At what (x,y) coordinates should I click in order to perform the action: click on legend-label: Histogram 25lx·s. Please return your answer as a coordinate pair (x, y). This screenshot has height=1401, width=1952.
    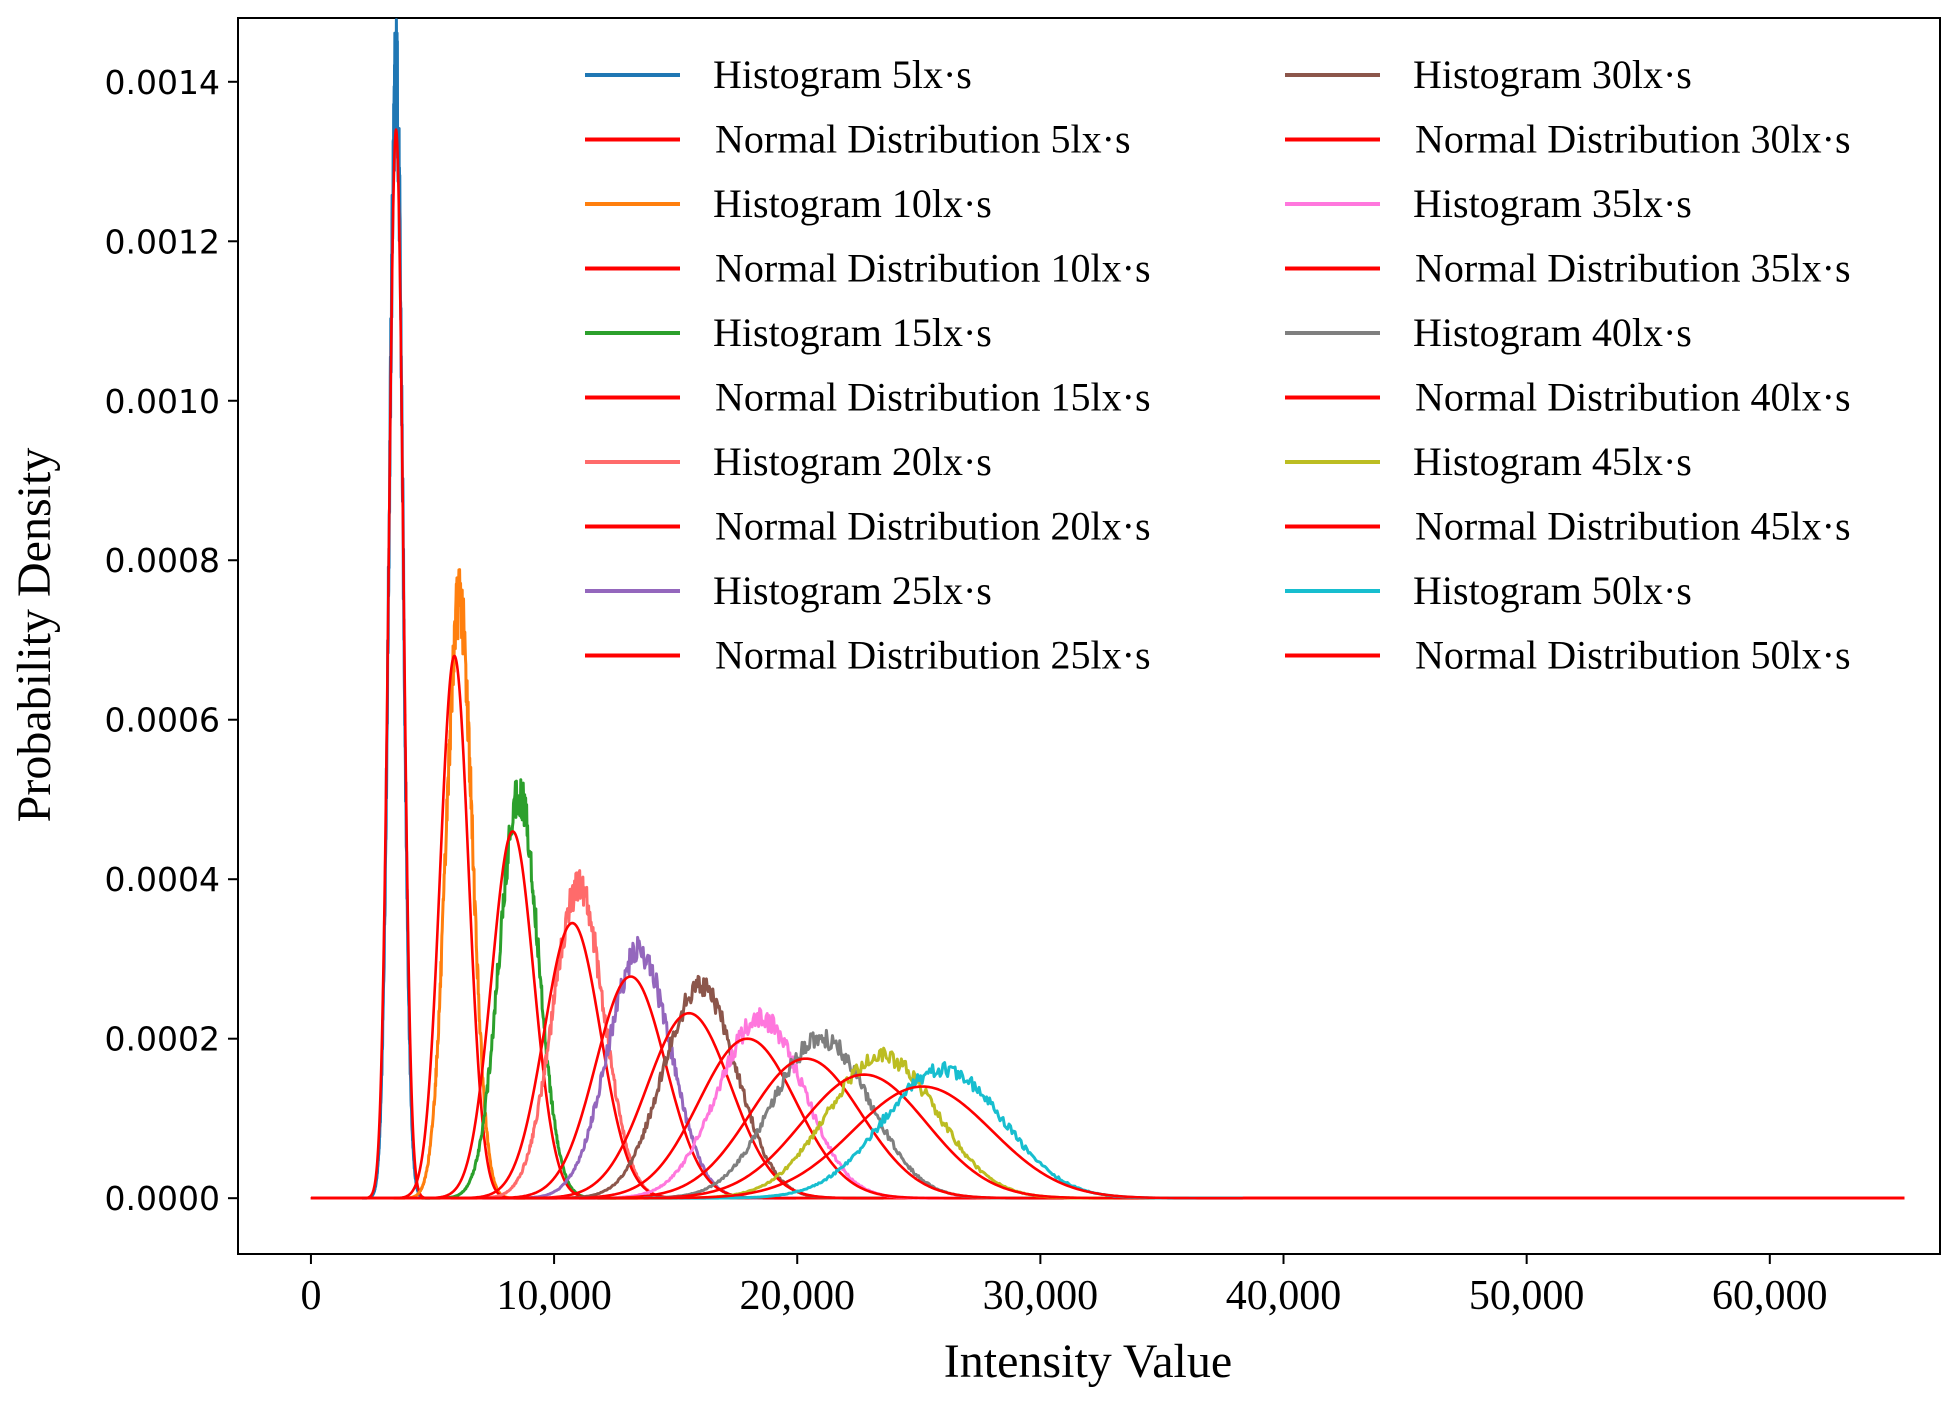
    Looking at the image, I should click on (852, 590).